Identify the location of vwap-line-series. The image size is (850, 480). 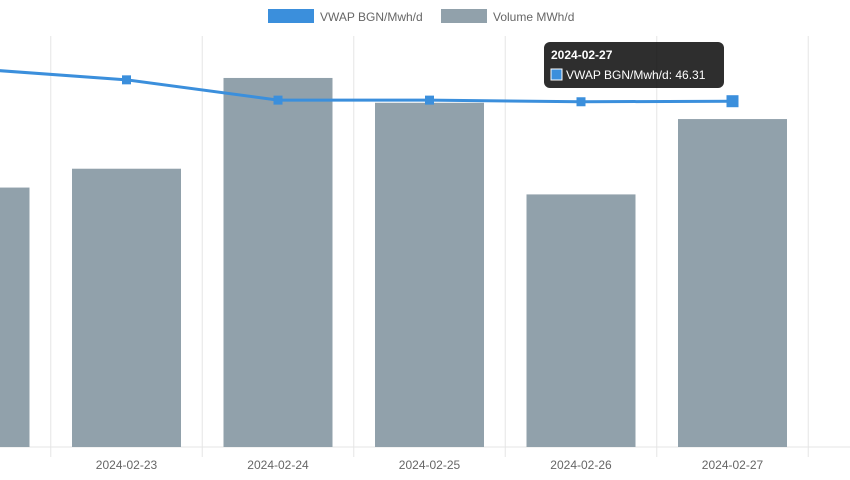
(369, 88).